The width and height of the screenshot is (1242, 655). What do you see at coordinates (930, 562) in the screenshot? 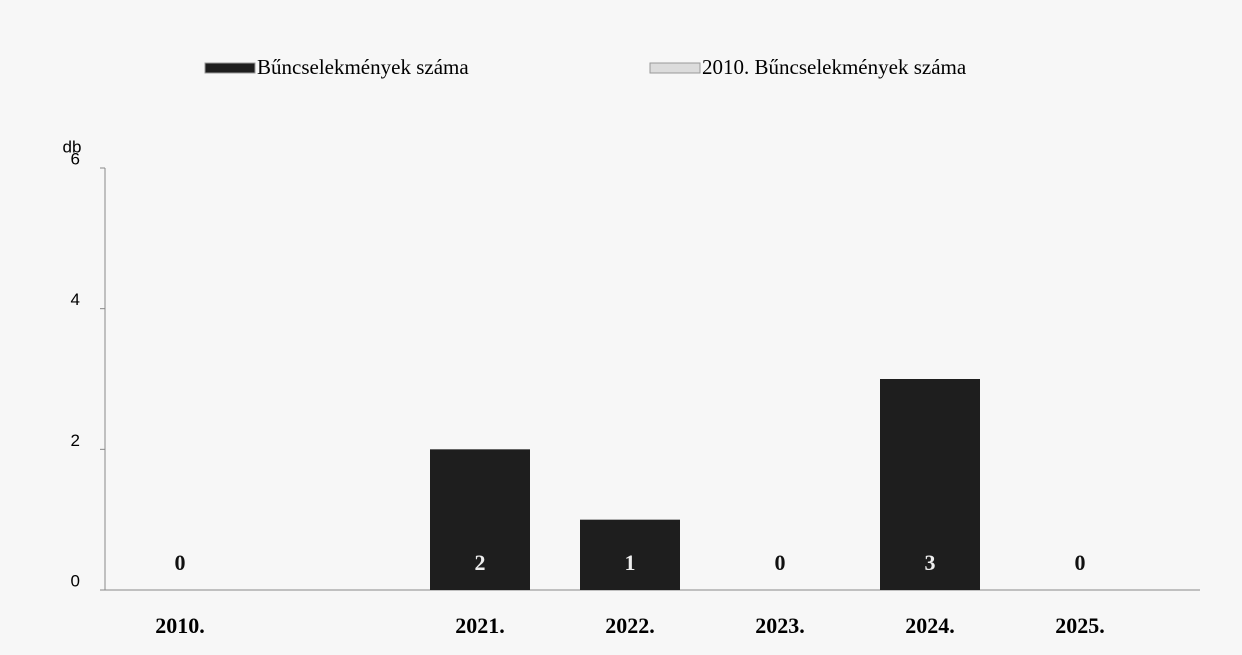
I see `data-label: 3` at bounding box center [930, 562].